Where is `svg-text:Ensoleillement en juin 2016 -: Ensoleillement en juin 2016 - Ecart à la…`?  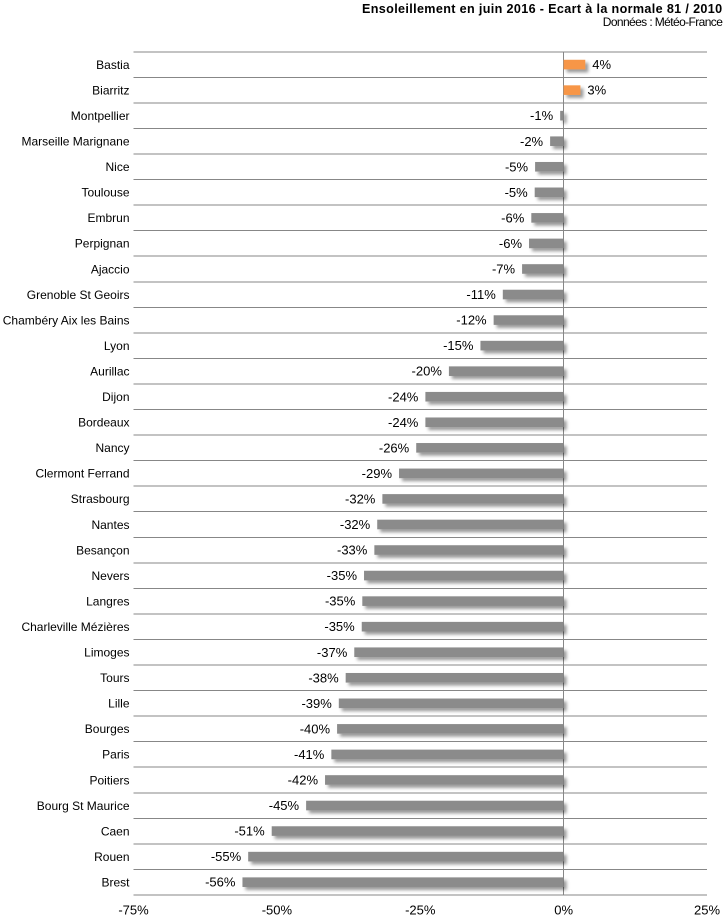
svg-text:Ensoleillement en juin 2016 -: Ensoleillement en juin 2016 - Ecart à la… is located at coordinates (542, 9).